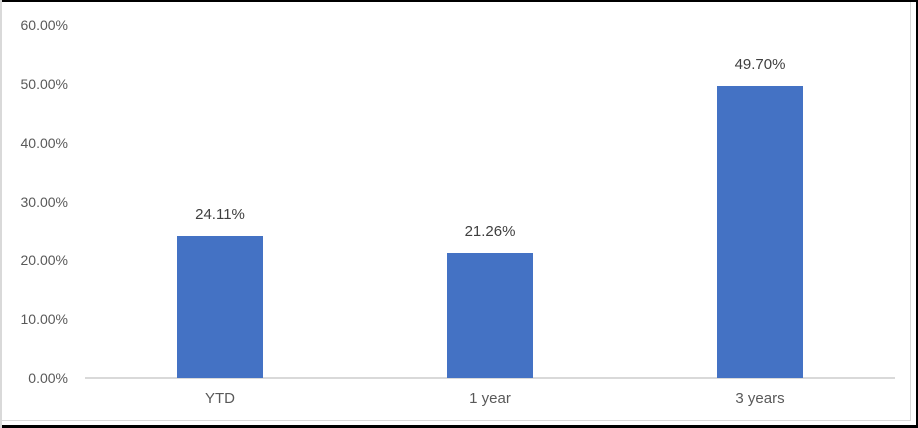  Describe the element at coordinates (220, 398) in the screenshot. I see `x-axis-category-label: YTD` at that location.